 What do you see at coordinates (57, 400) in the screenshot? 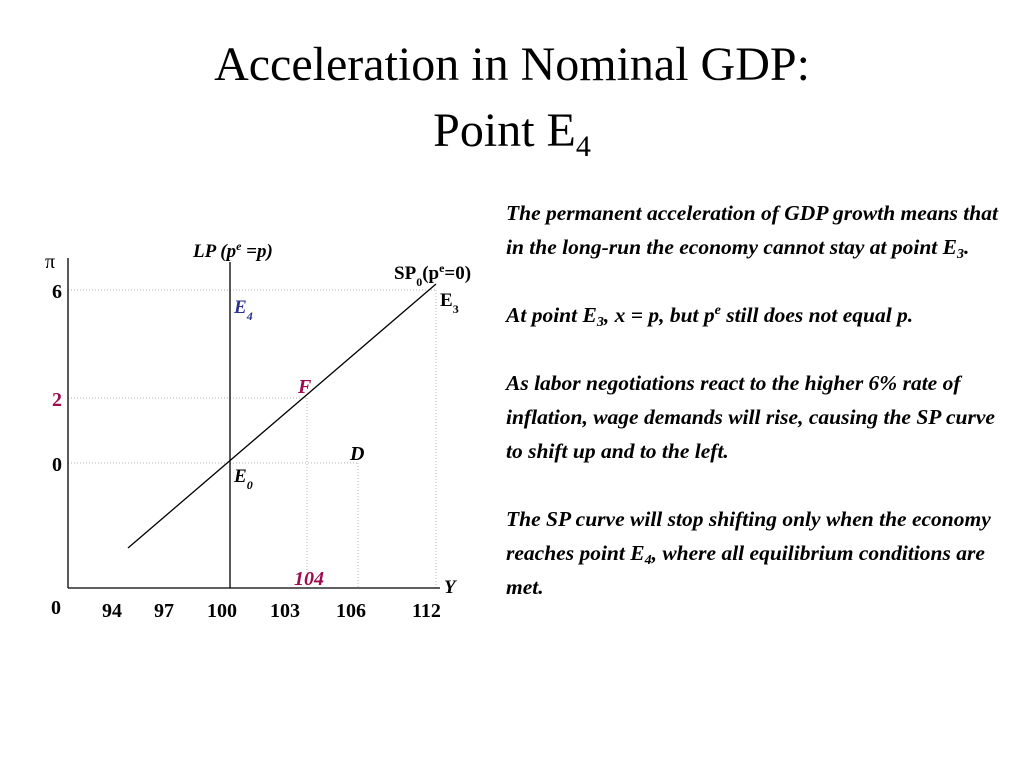
I see `y-tick-label-highlight: 2` at bounding box center [57, 400].